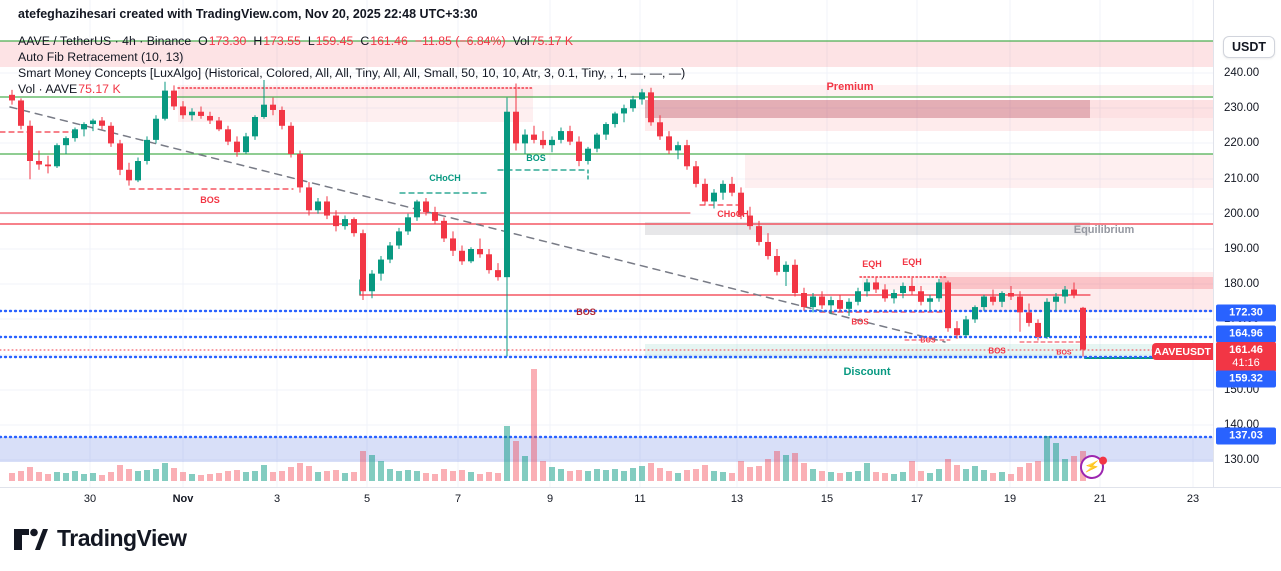 The height and width of the screenshot is (571, 1281). I want to click on time-axis: 30 Nov 3 5 7 9 11 13 15 17 19 21 23, so click(640, 499).